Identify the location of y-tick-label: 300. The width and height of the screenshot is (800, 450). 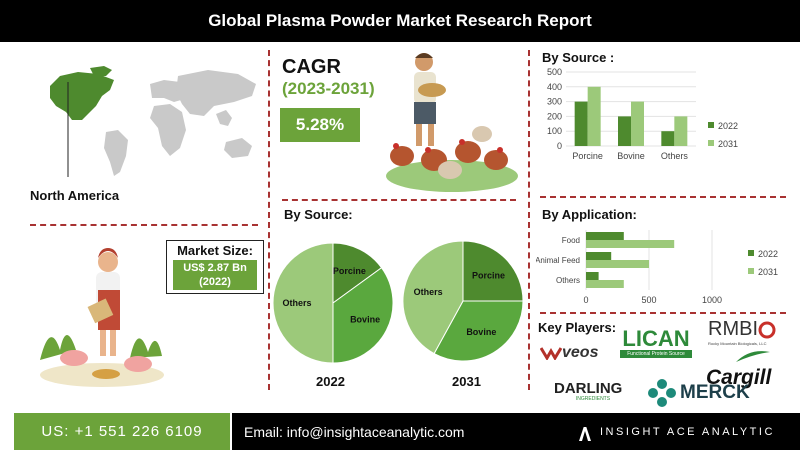
(554, 102).